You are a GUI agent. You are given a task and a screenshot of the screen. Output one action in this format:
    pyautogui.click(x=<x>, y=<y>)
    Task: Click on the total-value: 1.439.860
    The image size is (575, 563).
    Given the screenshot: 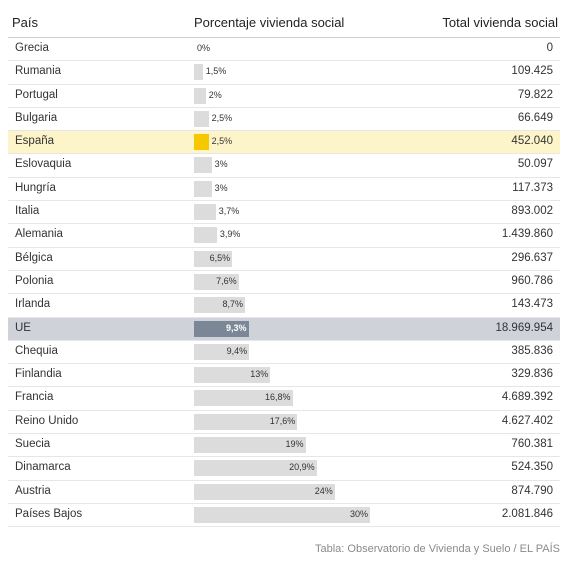 What is the action you would take?
    pyautogui.click(x=527, y=234)
    